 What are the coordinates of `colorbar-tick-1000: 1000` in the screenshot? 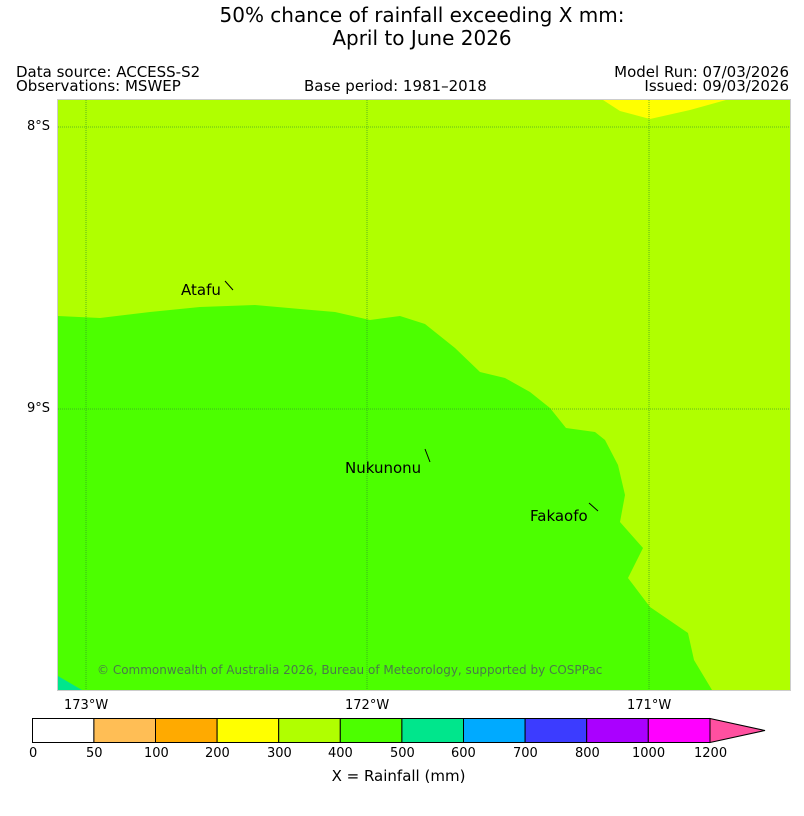 It's located at (649, 753).